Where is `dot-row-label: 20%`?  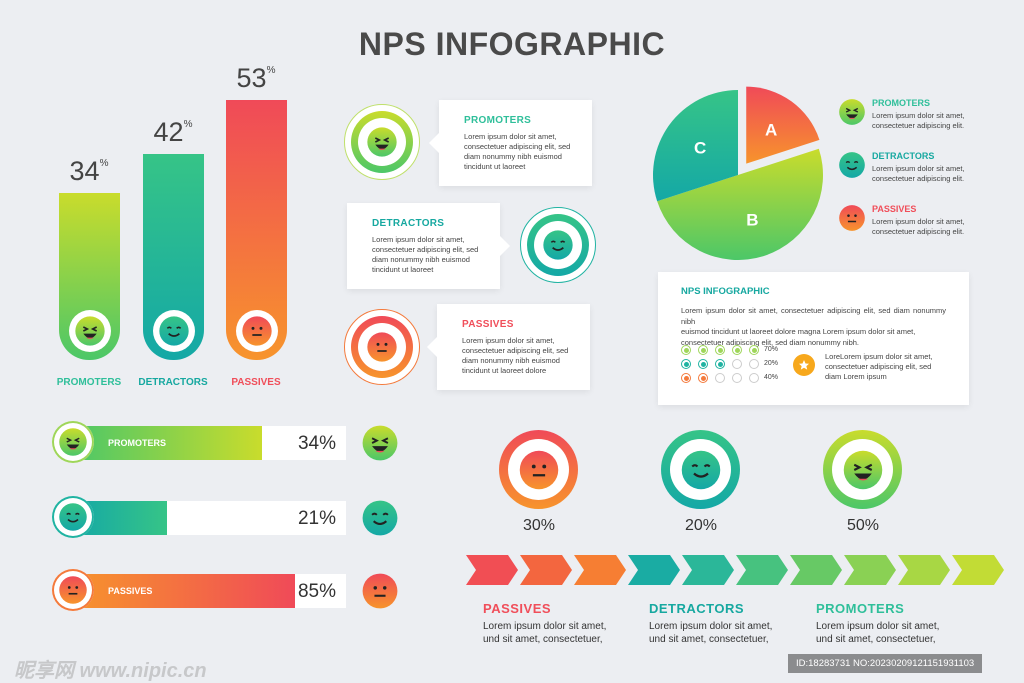
dot-row-label: 20% is located at coordinates (771, 363).